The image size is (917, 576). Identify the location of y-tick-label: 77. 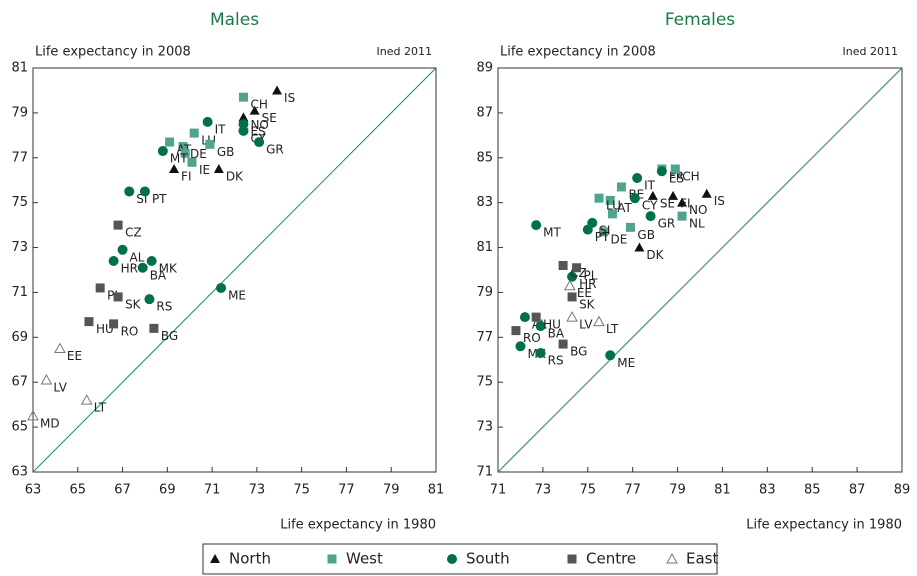
(484, 337).